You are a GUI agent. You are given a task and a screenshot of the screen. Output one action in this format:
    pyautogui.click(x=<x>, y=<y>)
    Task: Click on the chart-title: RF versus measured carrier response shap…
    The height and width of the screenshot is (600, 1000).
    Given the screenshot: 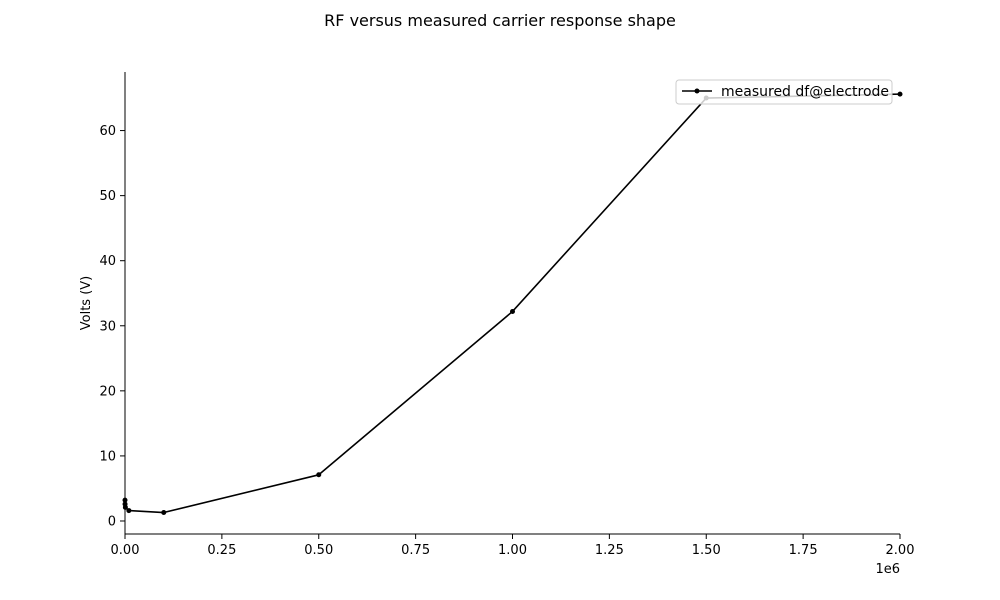 What is the action you would take?
    pyautogui.click(x=500, y=20)
    